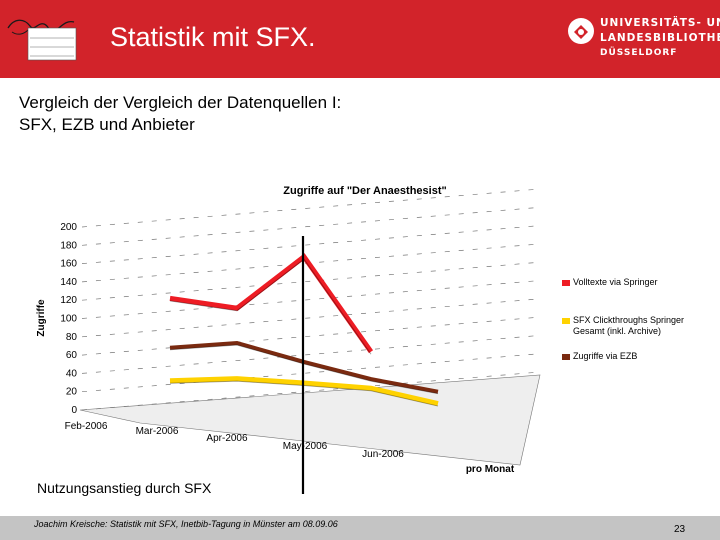 Image resolution: width=720 pixels, height=540 pixels. Describe the element at coordinates (360, 528) in the screenshot. I see `footer-bar` at that location.